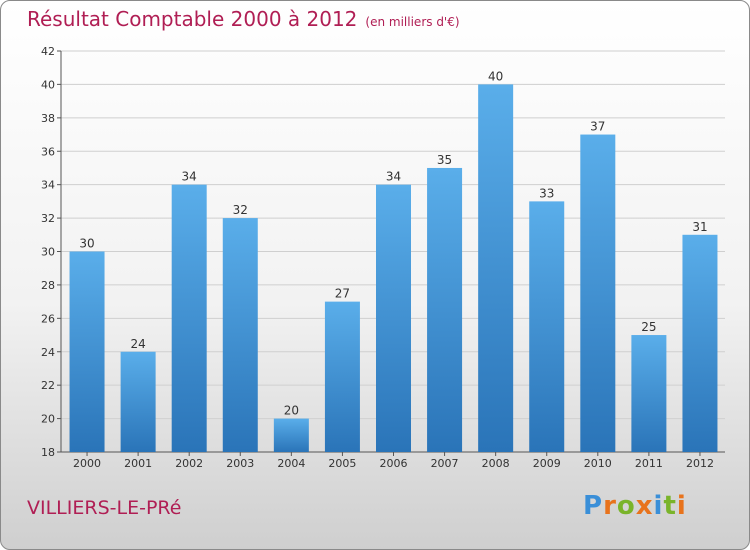 Image resolution: width=750 pixels, height=550 pixels. Describe the element at coordinates (597, 127) in the screenshot. I see `bar-value-label: 37` at that location.